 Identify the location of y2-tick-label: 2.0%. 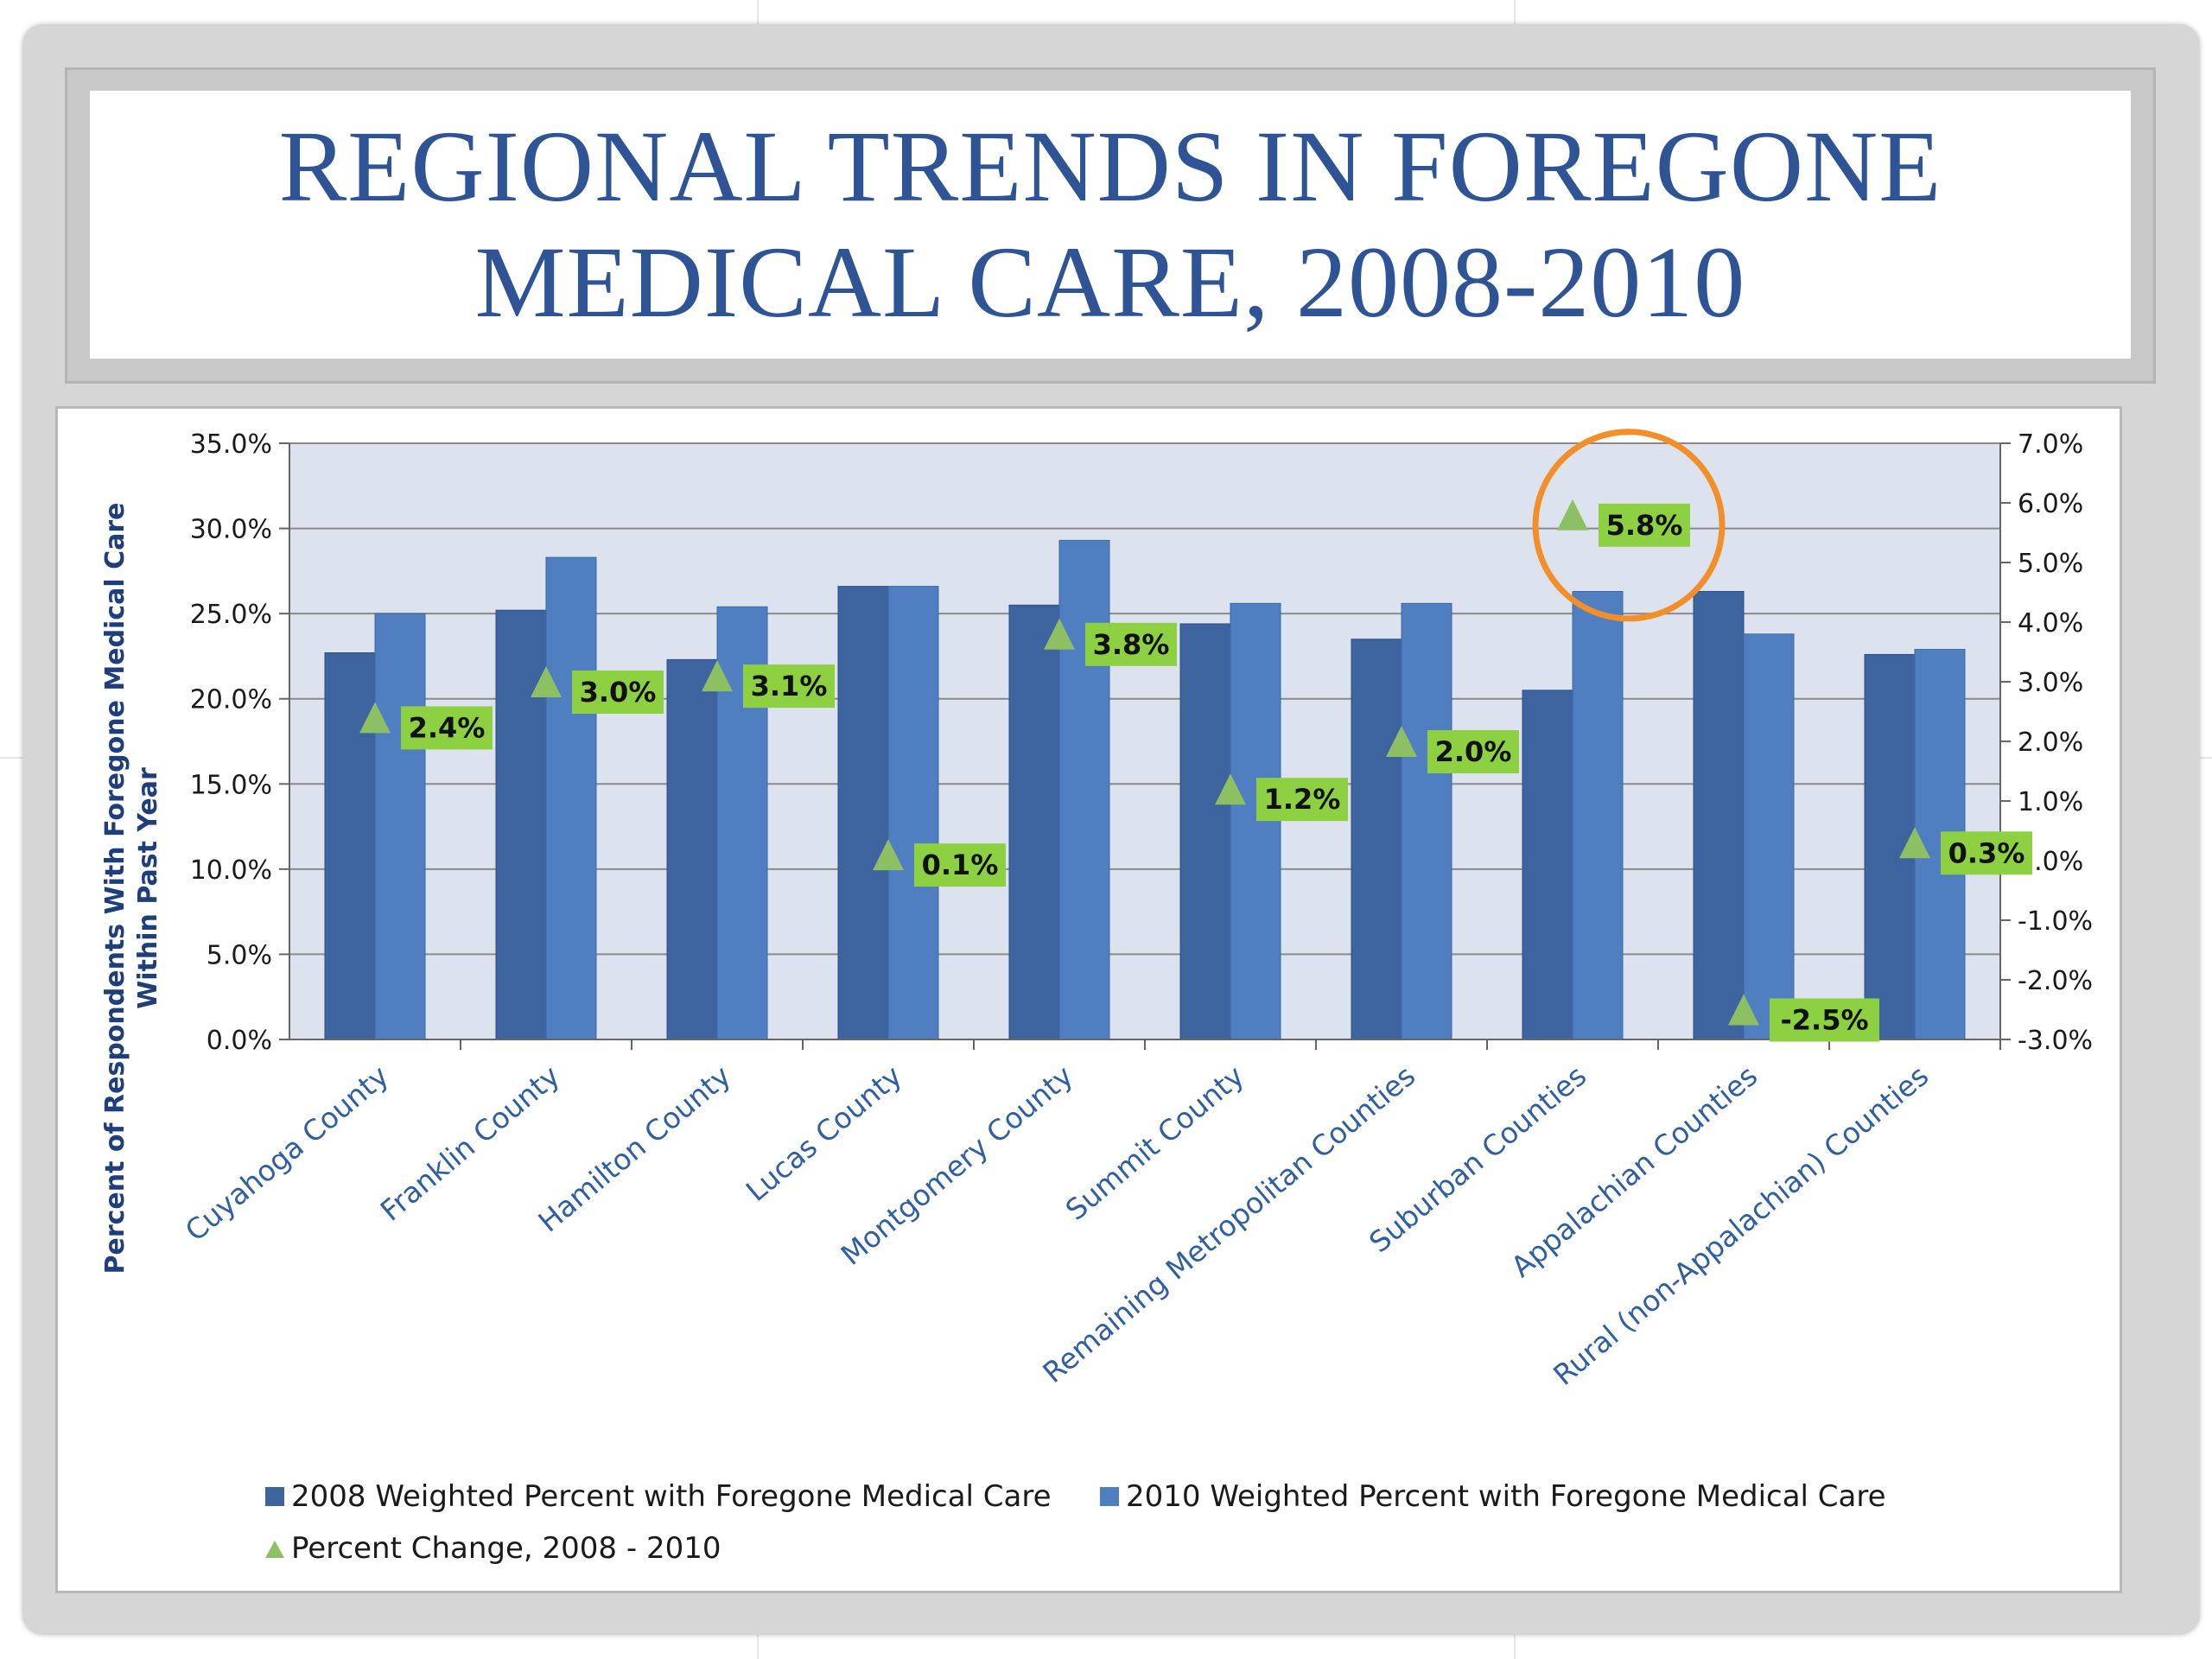
(2050, 743).